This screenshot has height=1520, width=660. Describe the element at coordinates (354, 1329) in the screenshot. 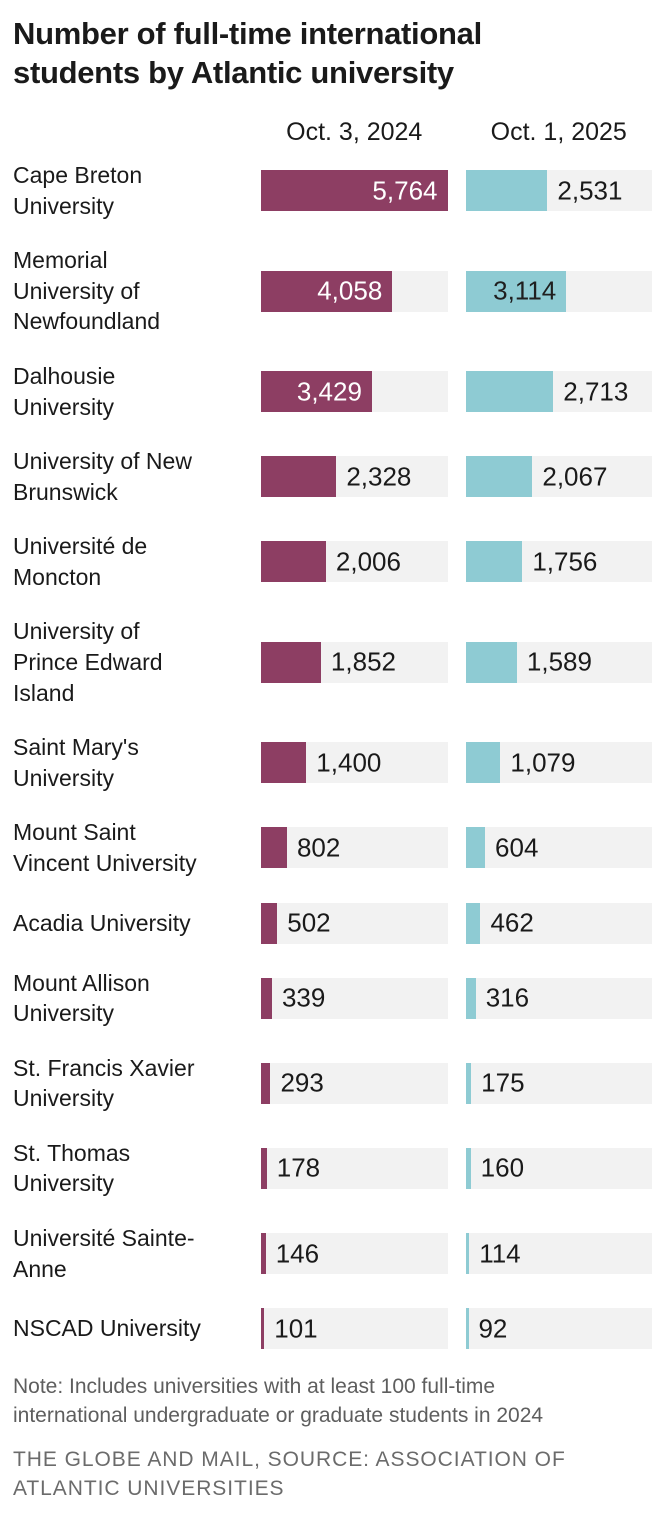

I see `bar-track-2024: 101` at that location.